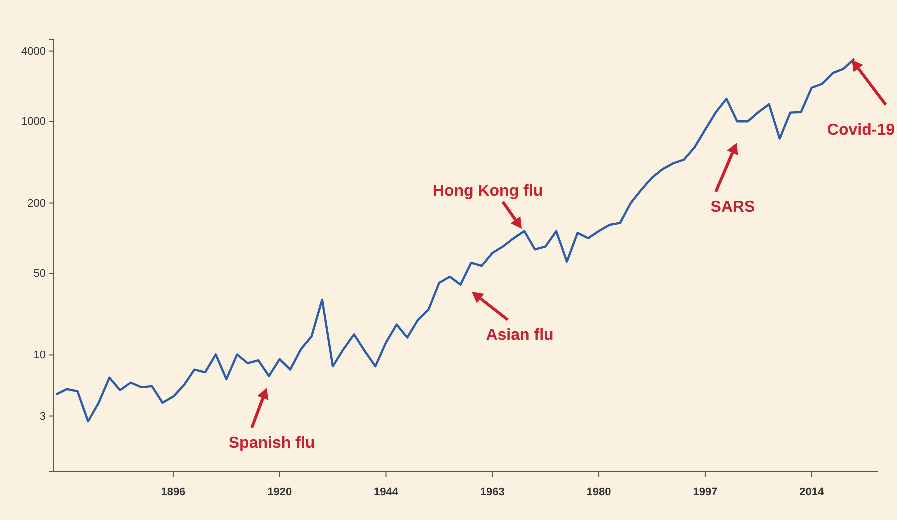 The width and height of the screenshot is (897, 520). What do you see at coordinates (43, 416) in the screenshot?
I see `y-tick-label: 3` at bounding box center [43, 416].